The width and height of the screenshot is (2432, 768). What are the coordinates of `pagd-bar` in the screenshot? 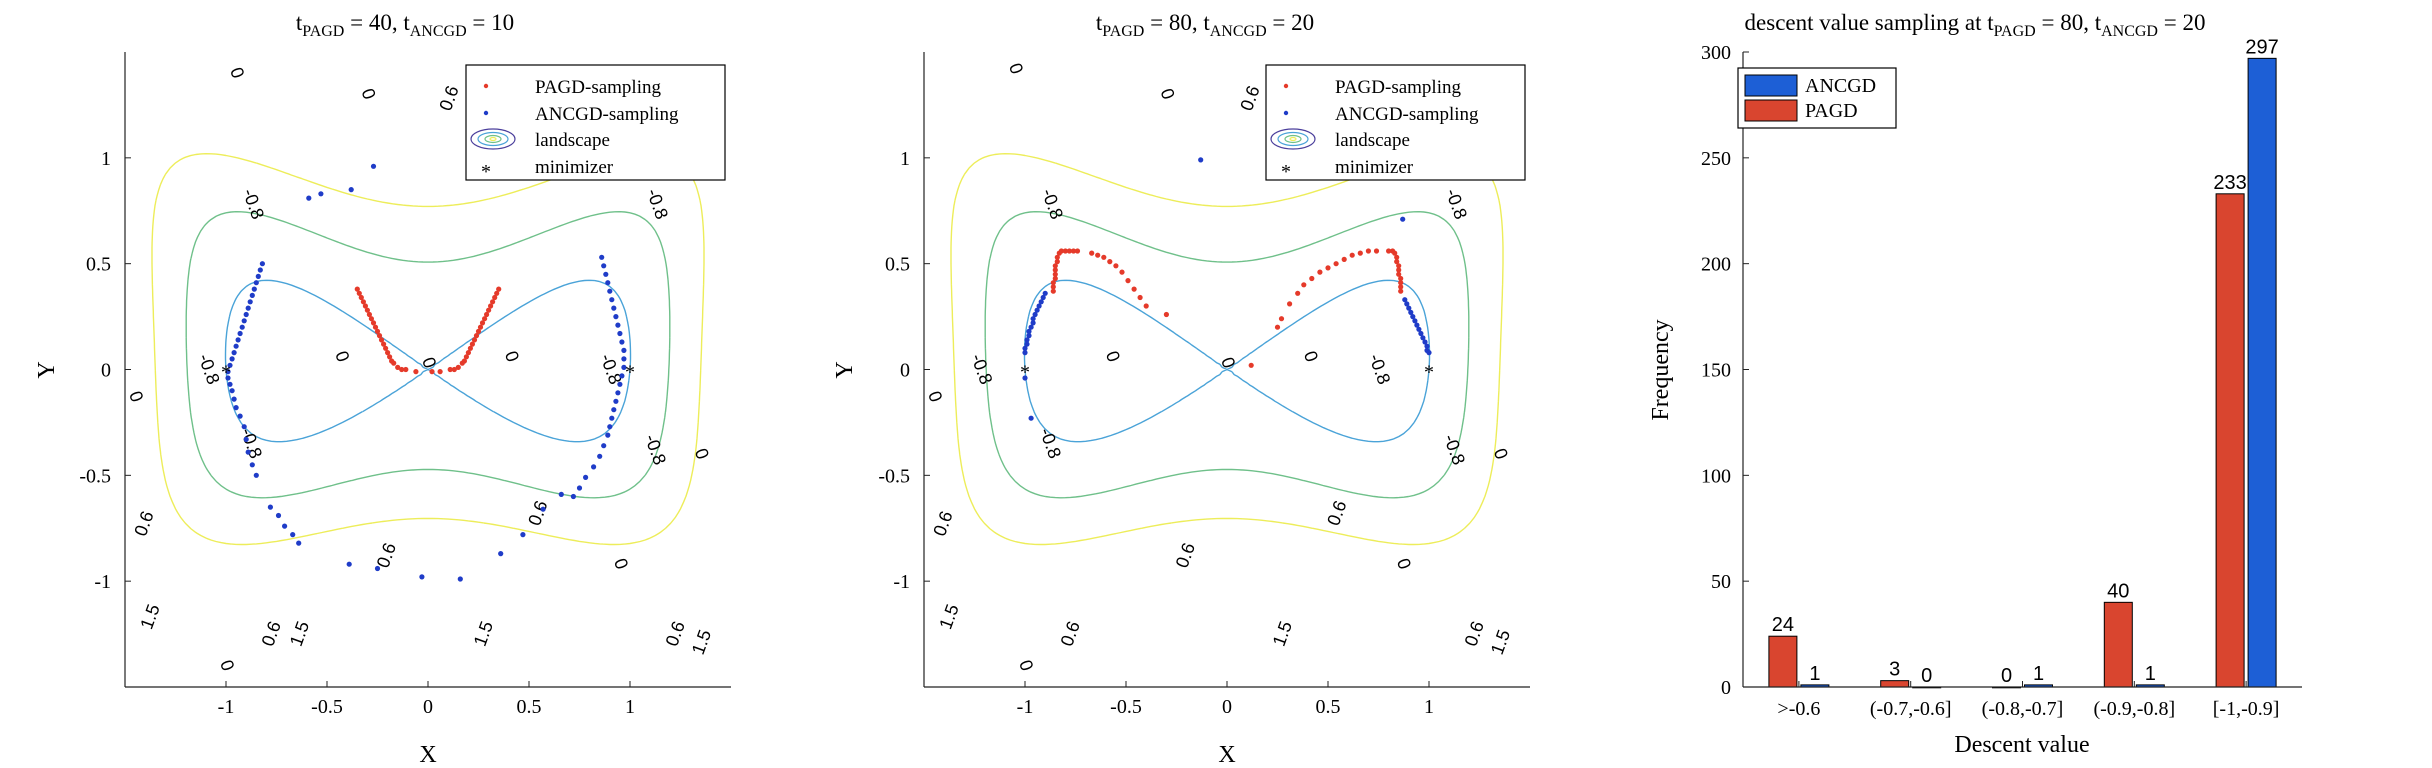 It's located at (2230, 440).